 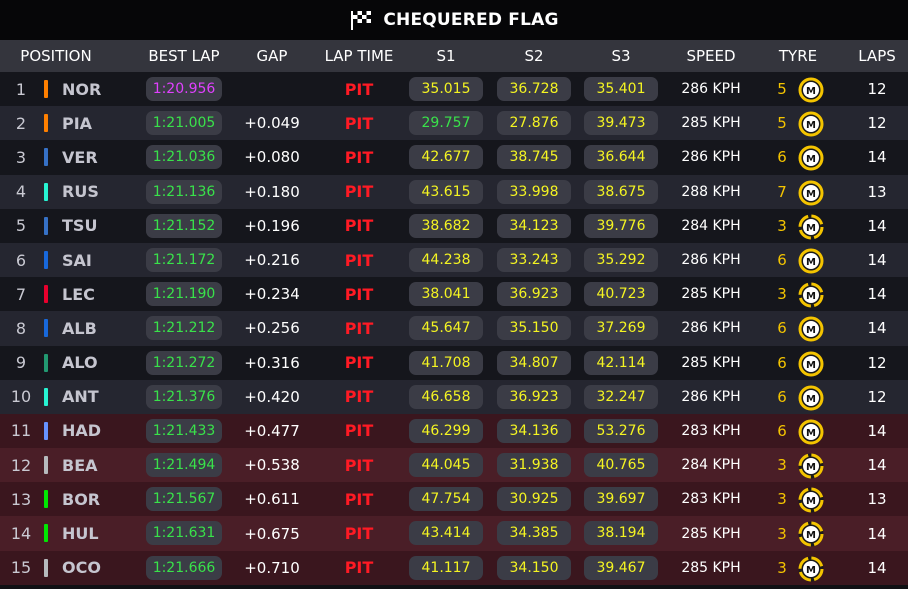 I want to click on best-lap-time: 1:21.494, so click(x=184, y=465).